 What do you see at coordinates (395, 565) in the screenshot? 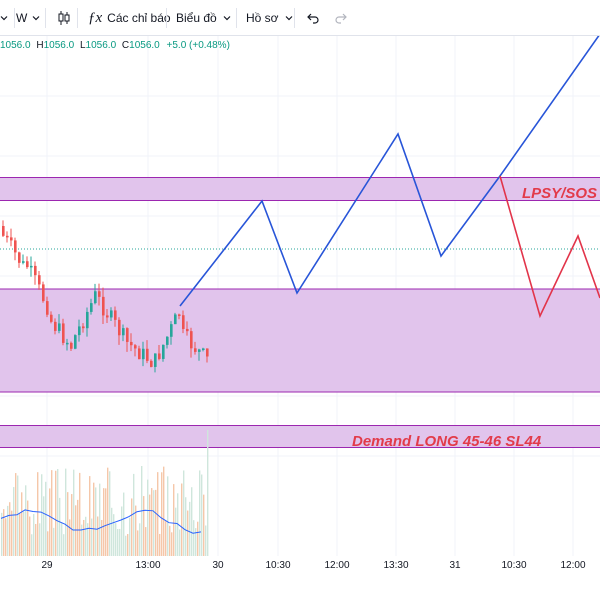
I see `time-tick: 13:30` at bounding box center [395, 565].